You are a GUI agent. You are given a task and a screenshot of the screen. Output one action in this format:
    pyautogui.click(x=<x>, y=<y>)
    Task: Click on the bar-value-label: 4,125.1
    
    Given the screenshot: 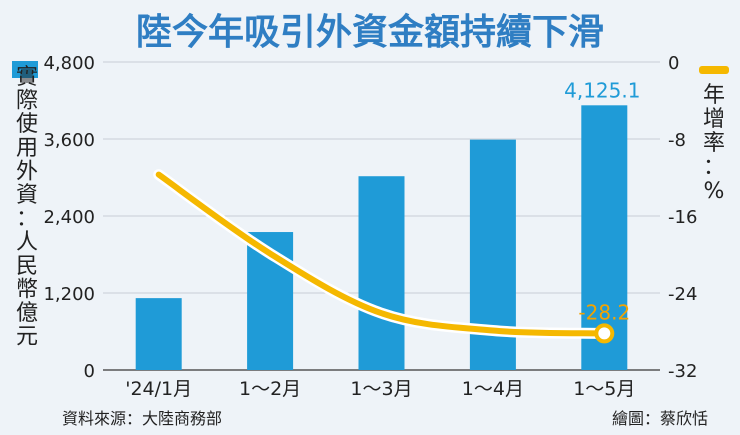 What is the action you would take?
    pyautogui.click(x=602, y=90)
    